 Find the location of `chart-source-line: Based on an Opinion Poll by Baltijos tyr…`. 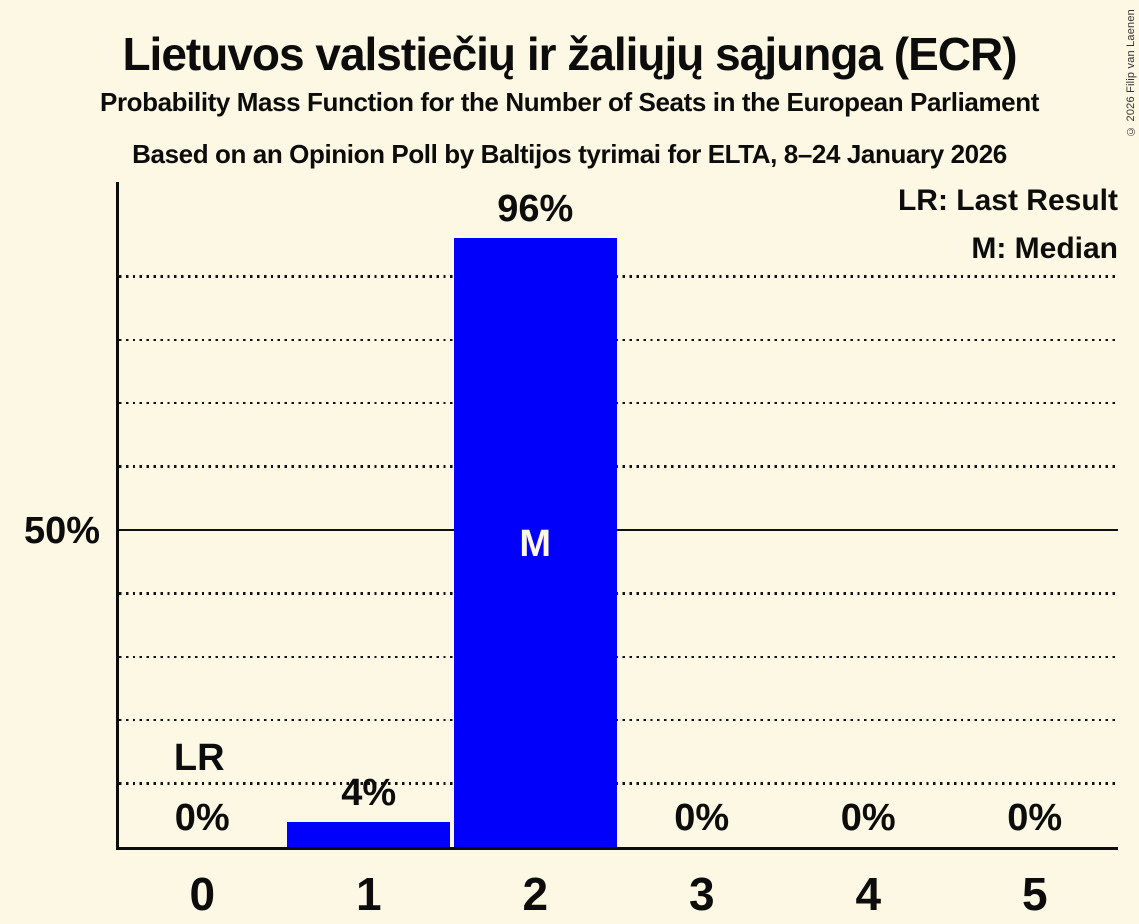

chart-source-line: Based on an Opinion Poll by Baltijos tyr… is located at coordinates (569, 154).